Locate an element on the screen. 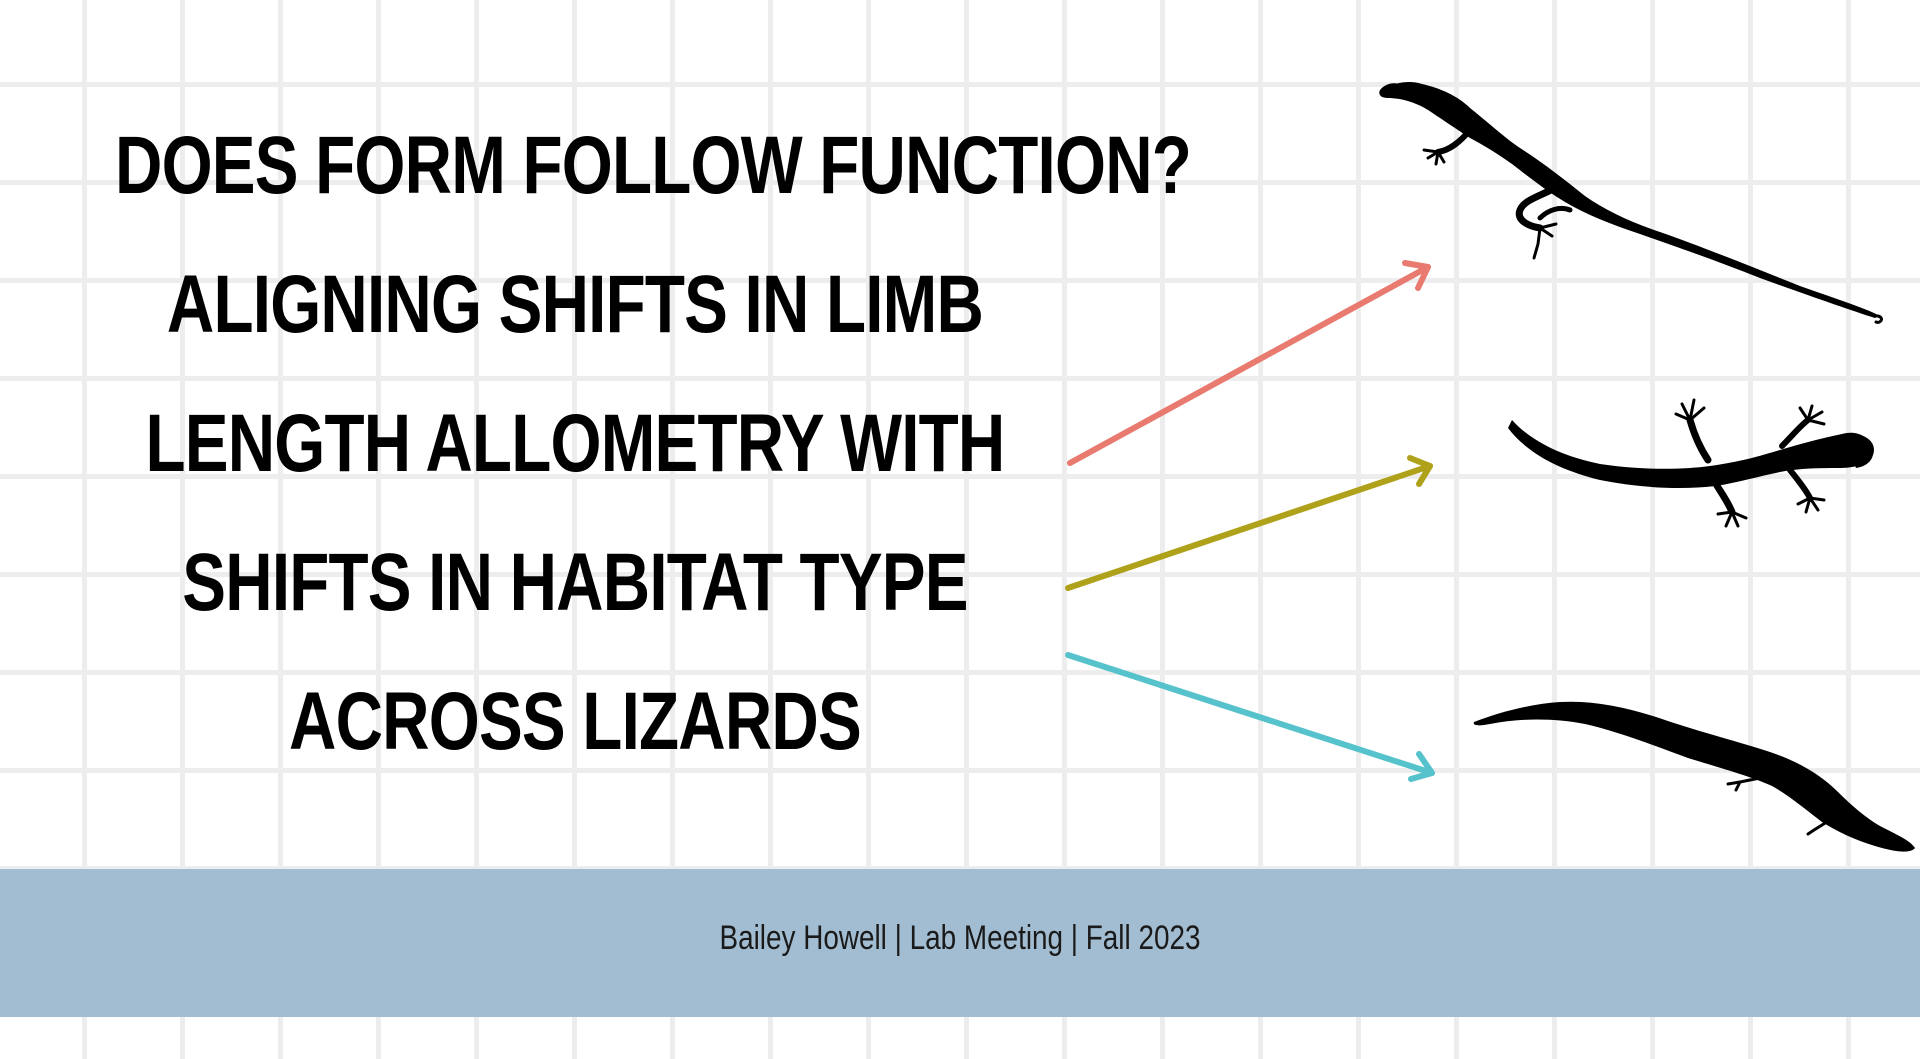 The image size is (1920, 1059). anole-lizard-silhouette-icon is located at coordinates (1631, 203).